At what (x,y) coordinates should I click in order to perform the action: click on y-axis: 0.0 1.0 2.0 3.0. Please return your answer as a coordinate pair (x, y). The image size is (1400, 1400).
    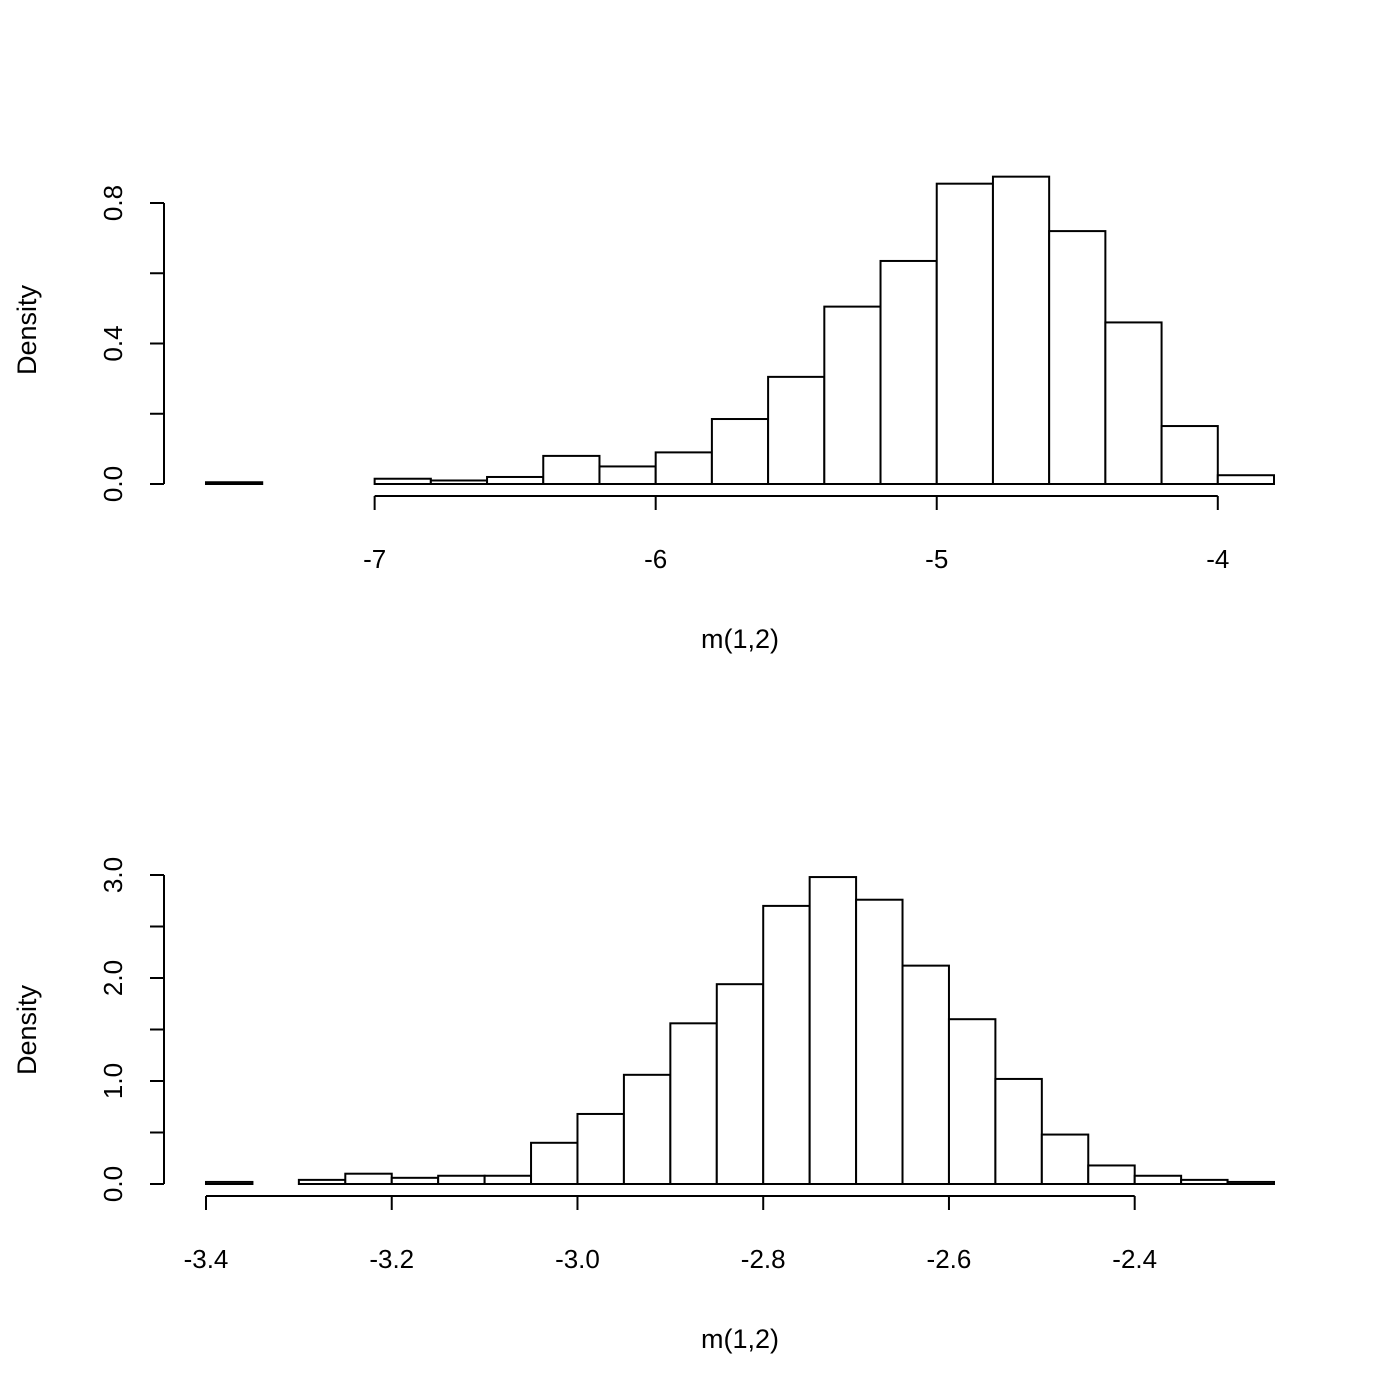
    Looking at the image, I should click on (131, 1029).